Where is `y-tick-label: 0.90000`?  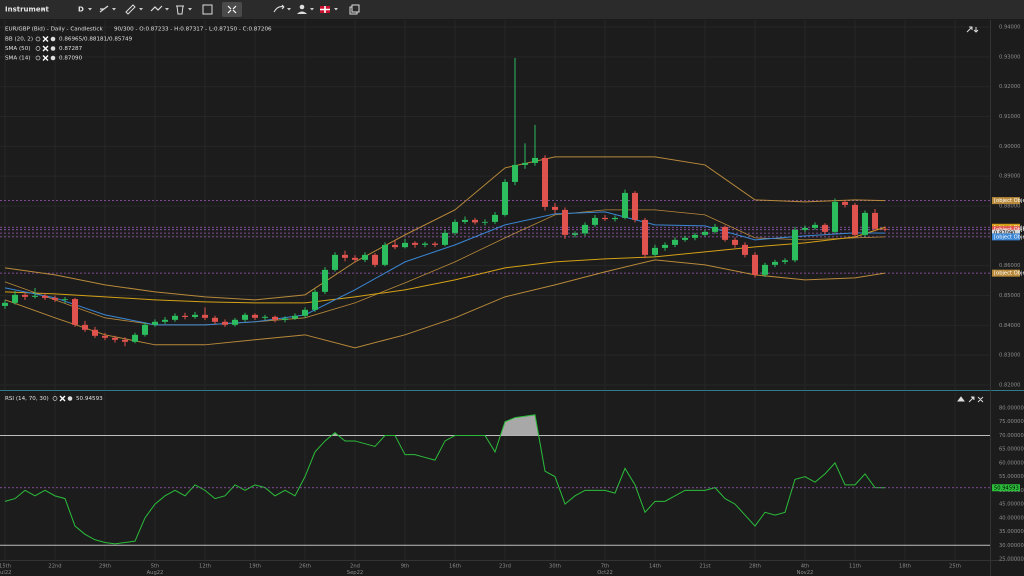 y-tick-label: 0.90000 is located at coordinates (1009, 147).